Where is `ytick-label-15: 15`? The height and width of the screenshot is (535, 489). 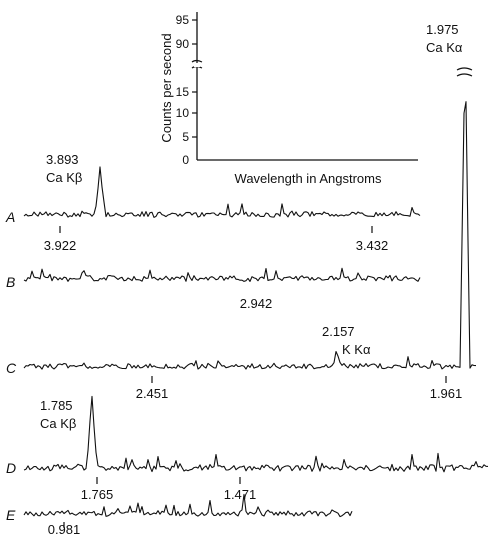 ytick-label-15: 15 is located at coordinates (183, 92).